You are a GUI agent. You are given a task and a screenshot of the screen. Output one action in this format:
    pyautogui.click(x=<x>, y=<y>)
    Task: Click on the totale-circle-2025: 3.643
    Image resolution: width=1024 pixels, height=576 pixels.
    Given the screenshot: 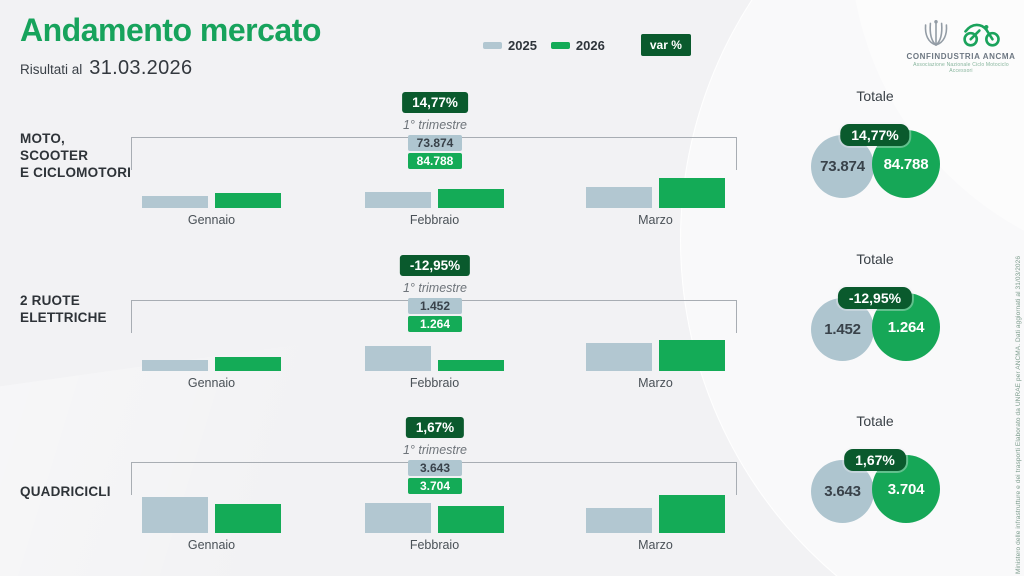 What is the action you would take?
    pyautogui.click(x=842, y=491)
    